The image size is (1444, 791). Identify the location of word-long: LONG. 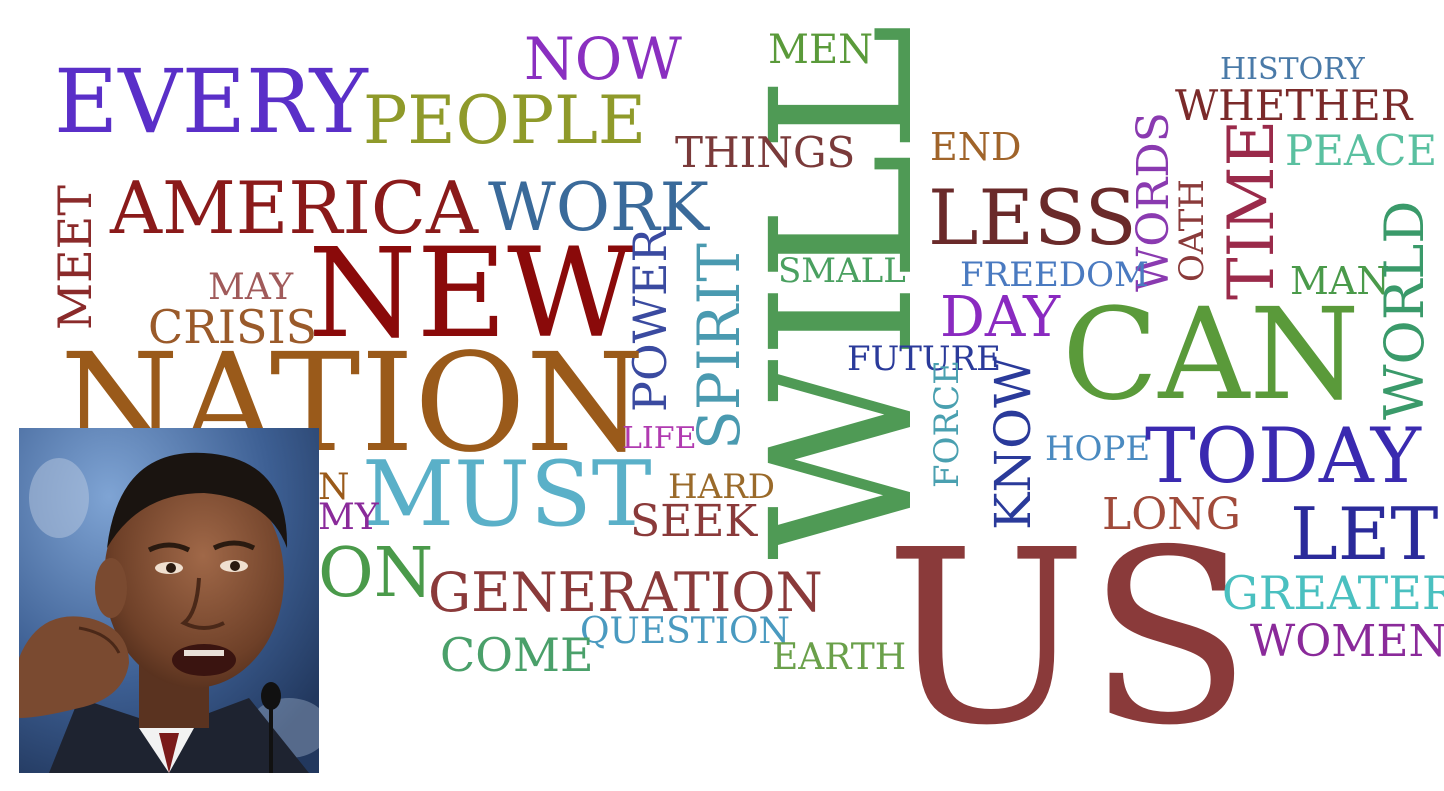
(1171, 514).